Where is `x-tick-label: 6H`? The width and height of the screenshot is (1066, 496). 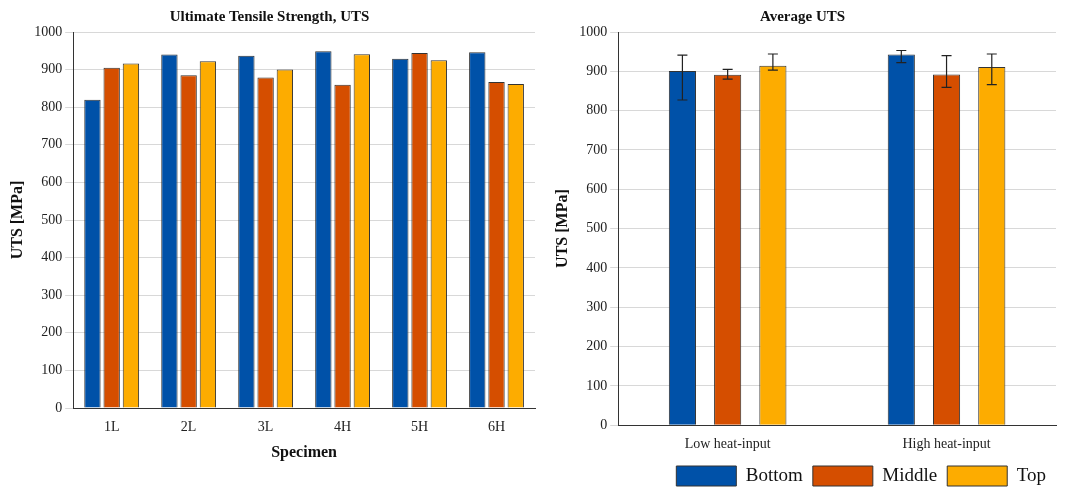 x-tick-label: 6H is located at coordinates (496, 427).